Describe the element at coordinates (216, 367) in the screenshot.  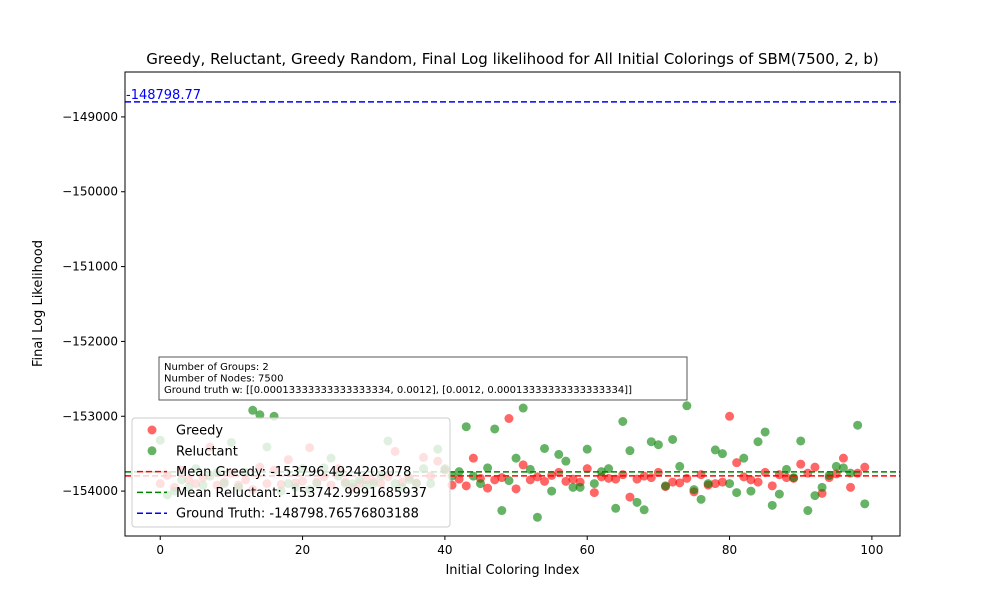
I see `info-box-line: Number of Groups: 2` at that location.